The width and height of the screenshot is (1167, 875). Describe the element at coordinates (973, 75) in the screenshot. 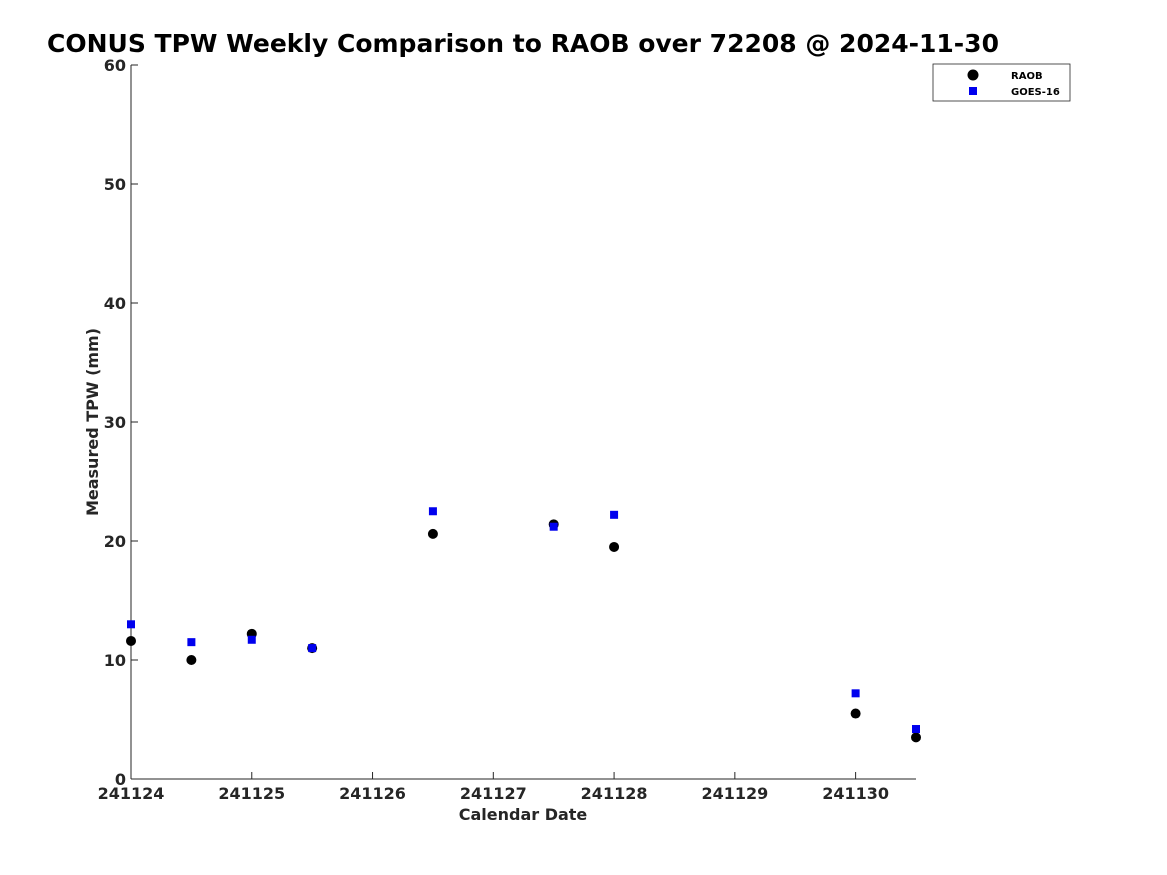

I see `legend-raob-marker` at that location.